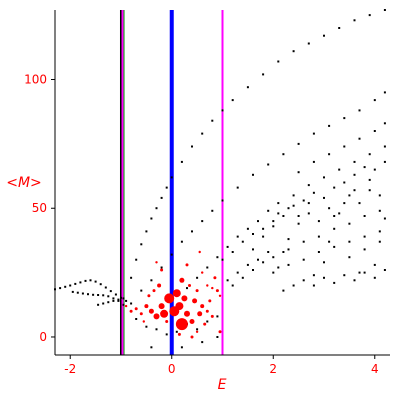  What do you see at coordinates (172, 369) in the screenshot?
I see `x-tick-label-0: 0` at bounding box center [172, 369].